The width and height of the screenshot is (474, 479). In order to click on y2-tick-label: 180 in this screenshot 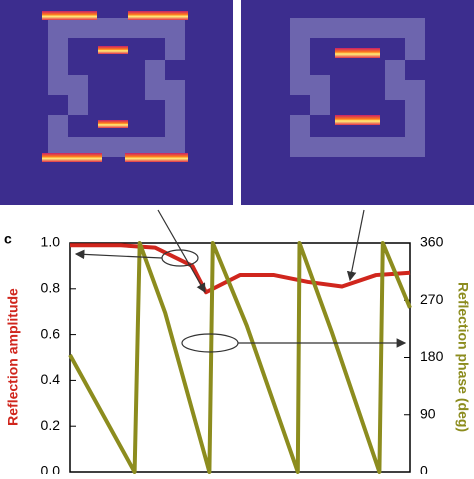, I will do `click(432, 356)`.